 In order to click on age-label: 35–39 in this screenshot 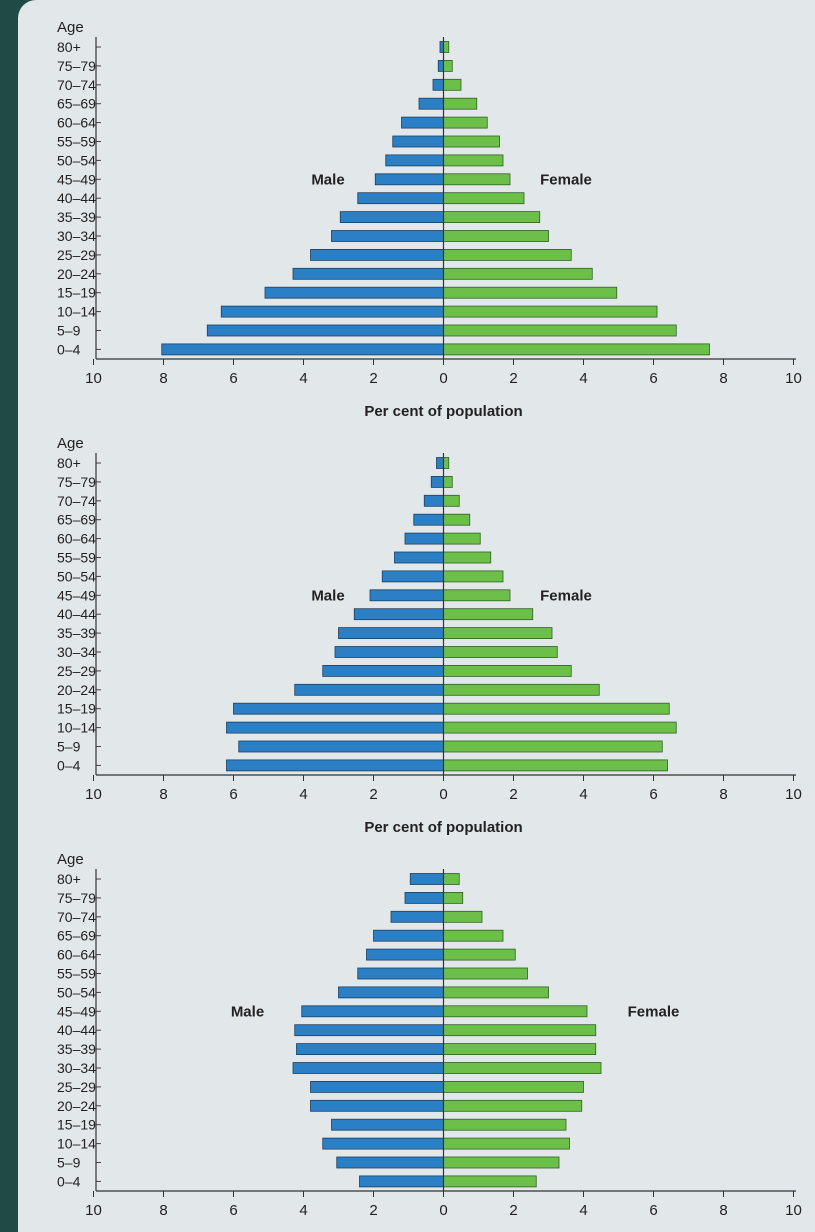, I will do `click(76, 633)`.